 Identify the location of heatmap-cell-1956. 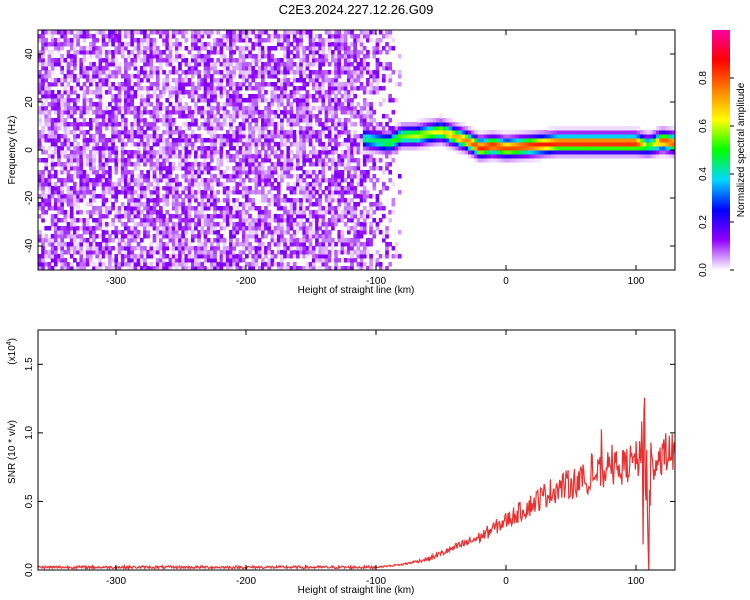
(186, 64).